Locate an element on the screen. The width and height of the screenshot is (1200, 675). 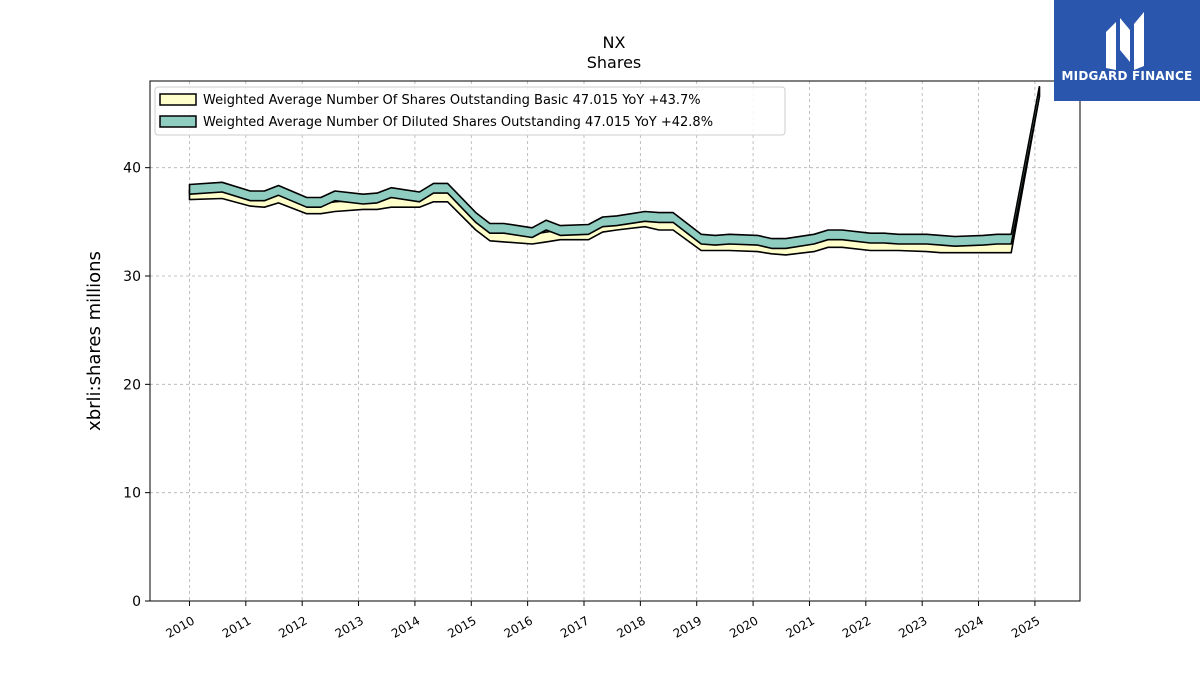
x-tick-label: 2021 is located at coordinates (800, 626).